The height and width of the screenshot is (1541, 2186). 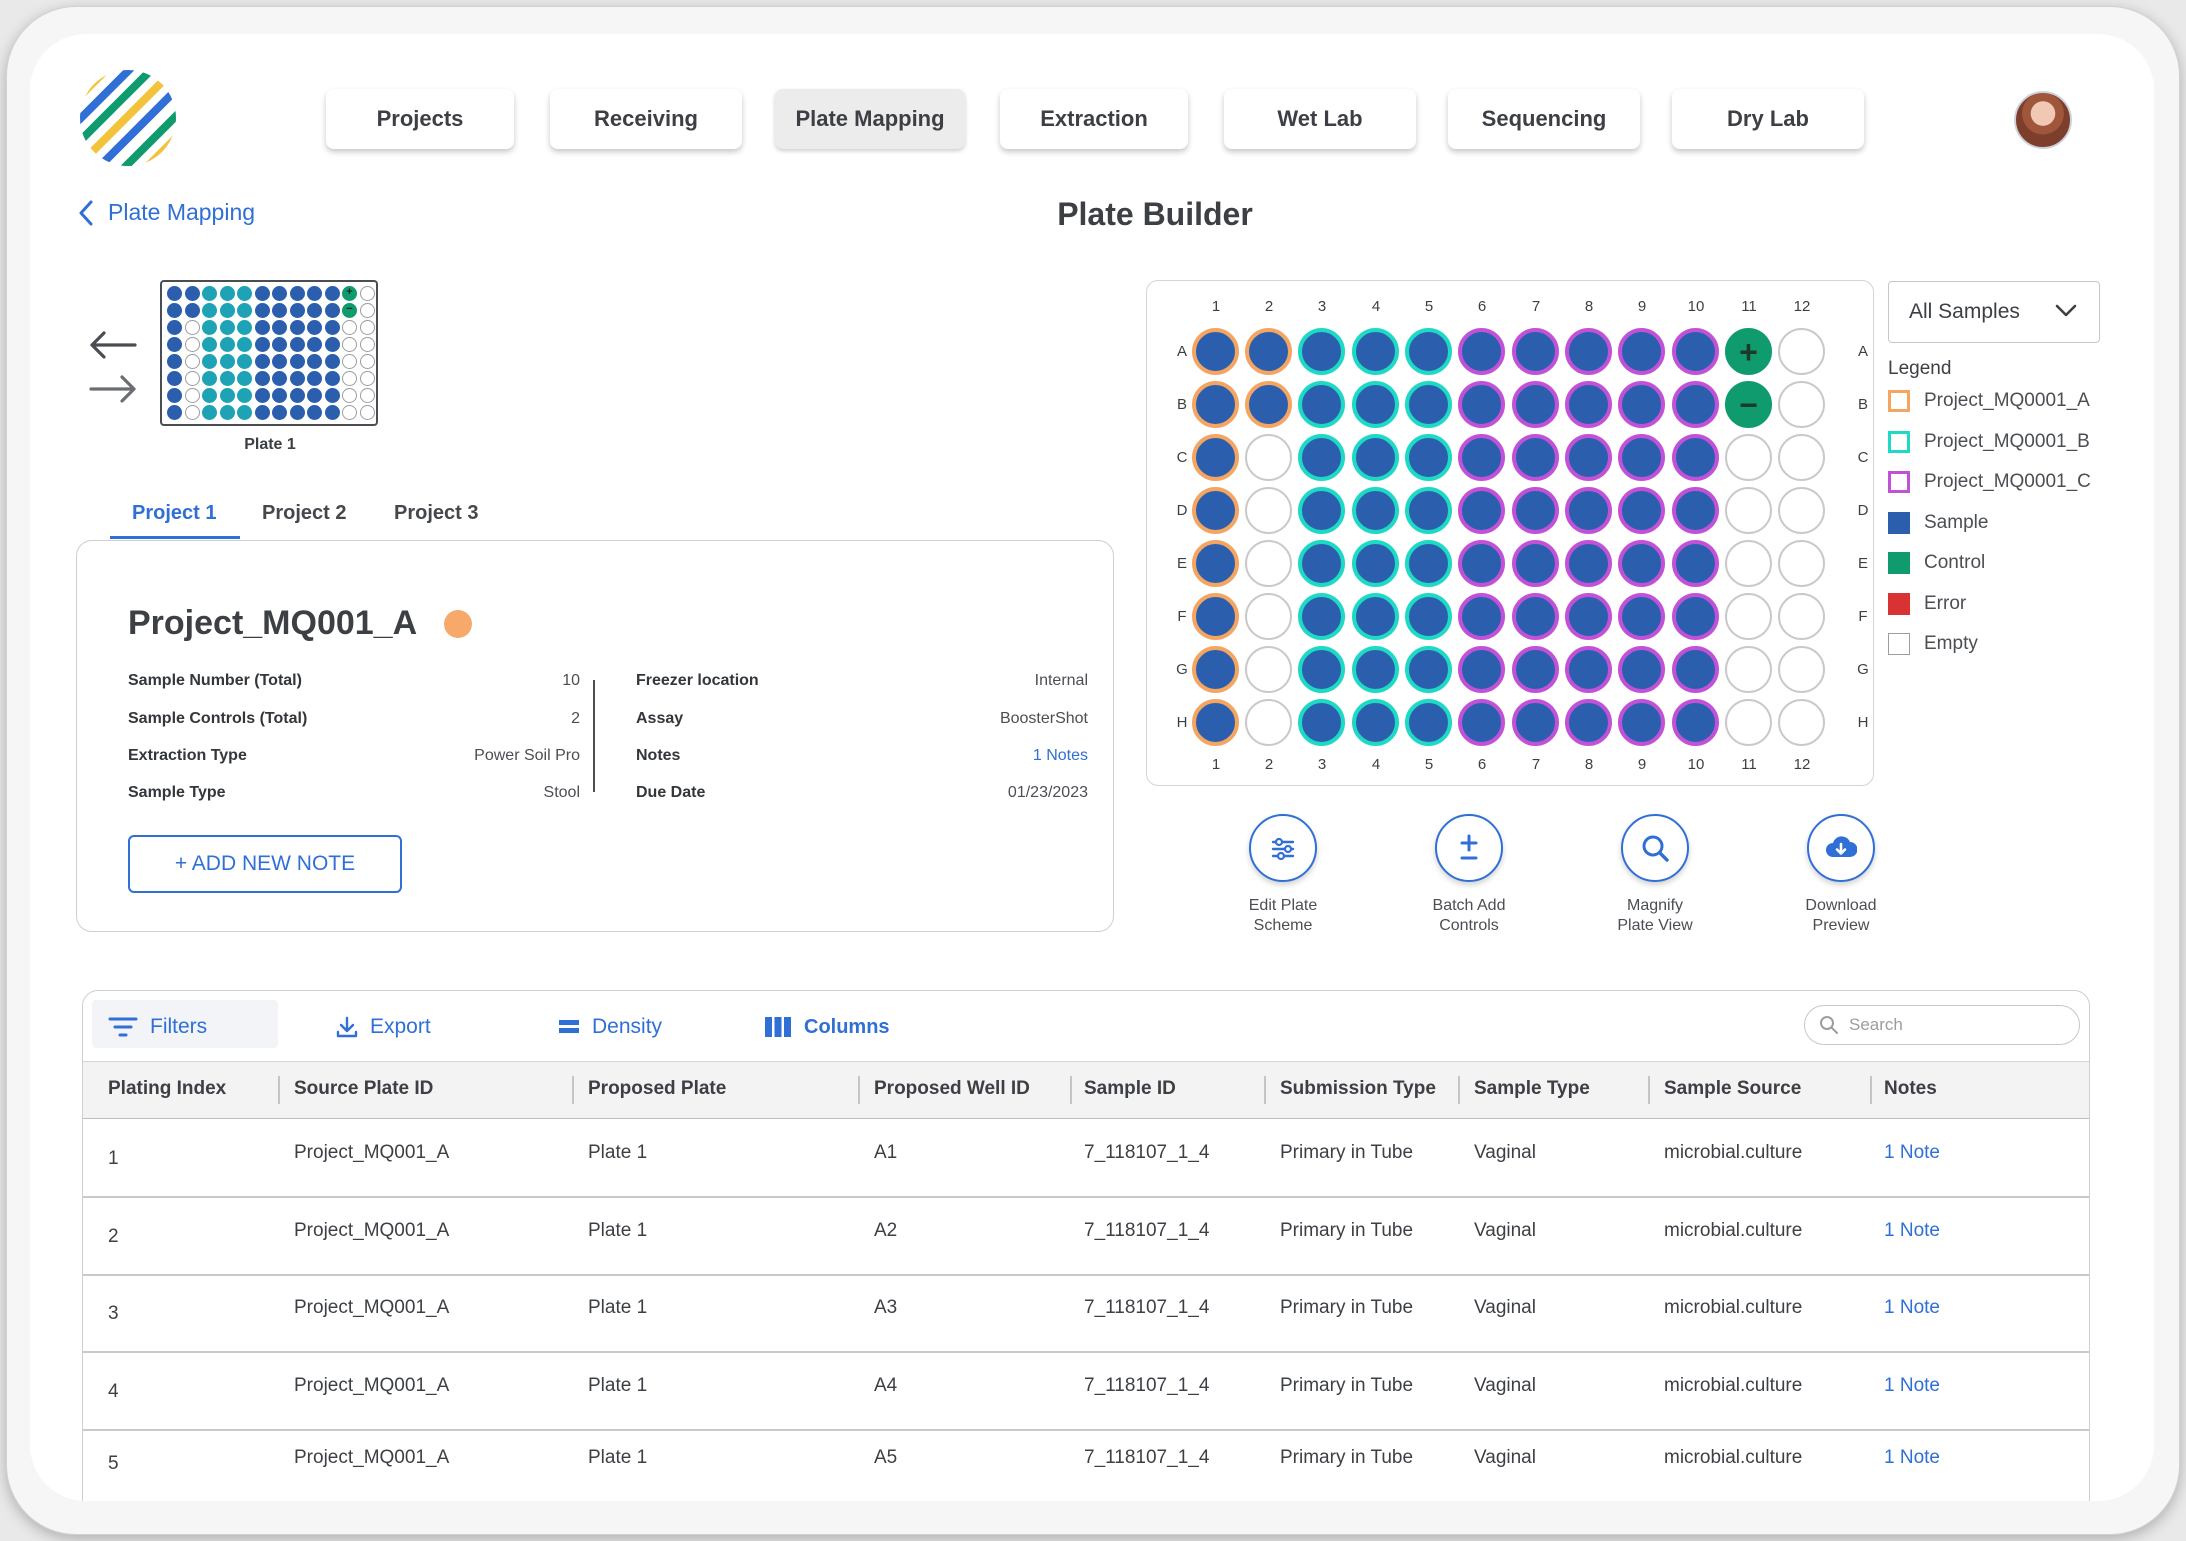 What do you see at coordinates (1320, 119) in the screenshot?
I see `nav-tab-wet-lab: Wet Lab` at bounding box center [1320, 119].